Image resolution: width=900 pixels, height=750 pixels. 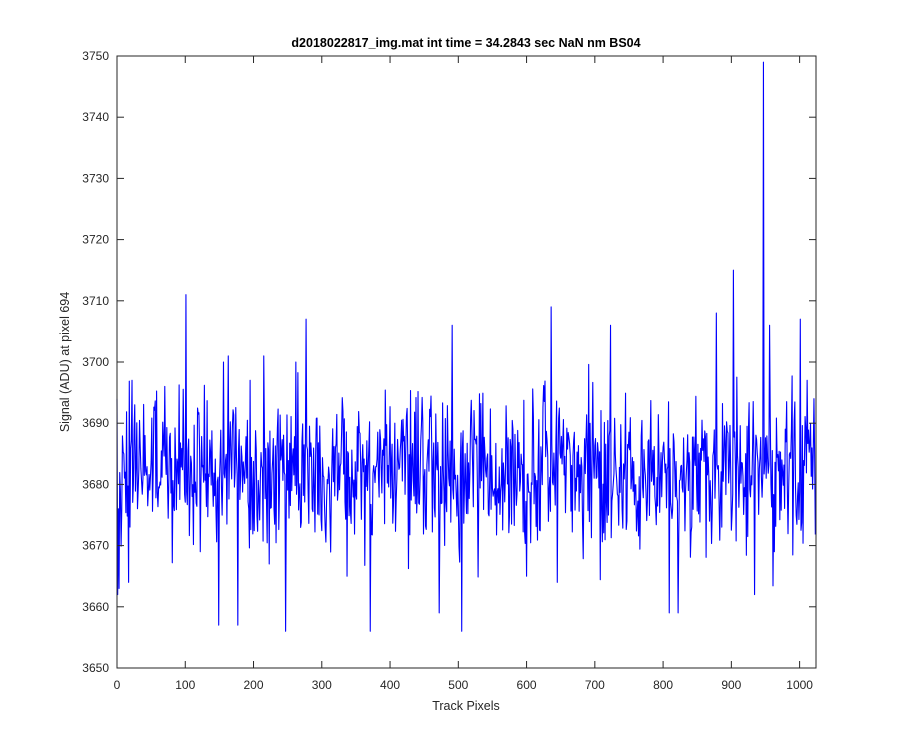 What do you see at coordinates (595, 685) in the screenshot?
I see `x-tick-label: 700` at bounding box center [595, 685].